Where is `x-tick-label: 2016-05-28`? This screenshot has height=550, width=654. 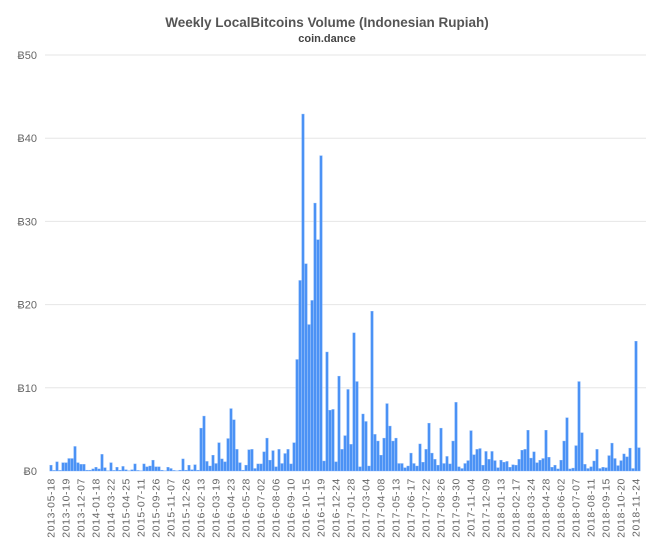
x-tick-label: 2016-05-28 is located at coordinates (247, 508).